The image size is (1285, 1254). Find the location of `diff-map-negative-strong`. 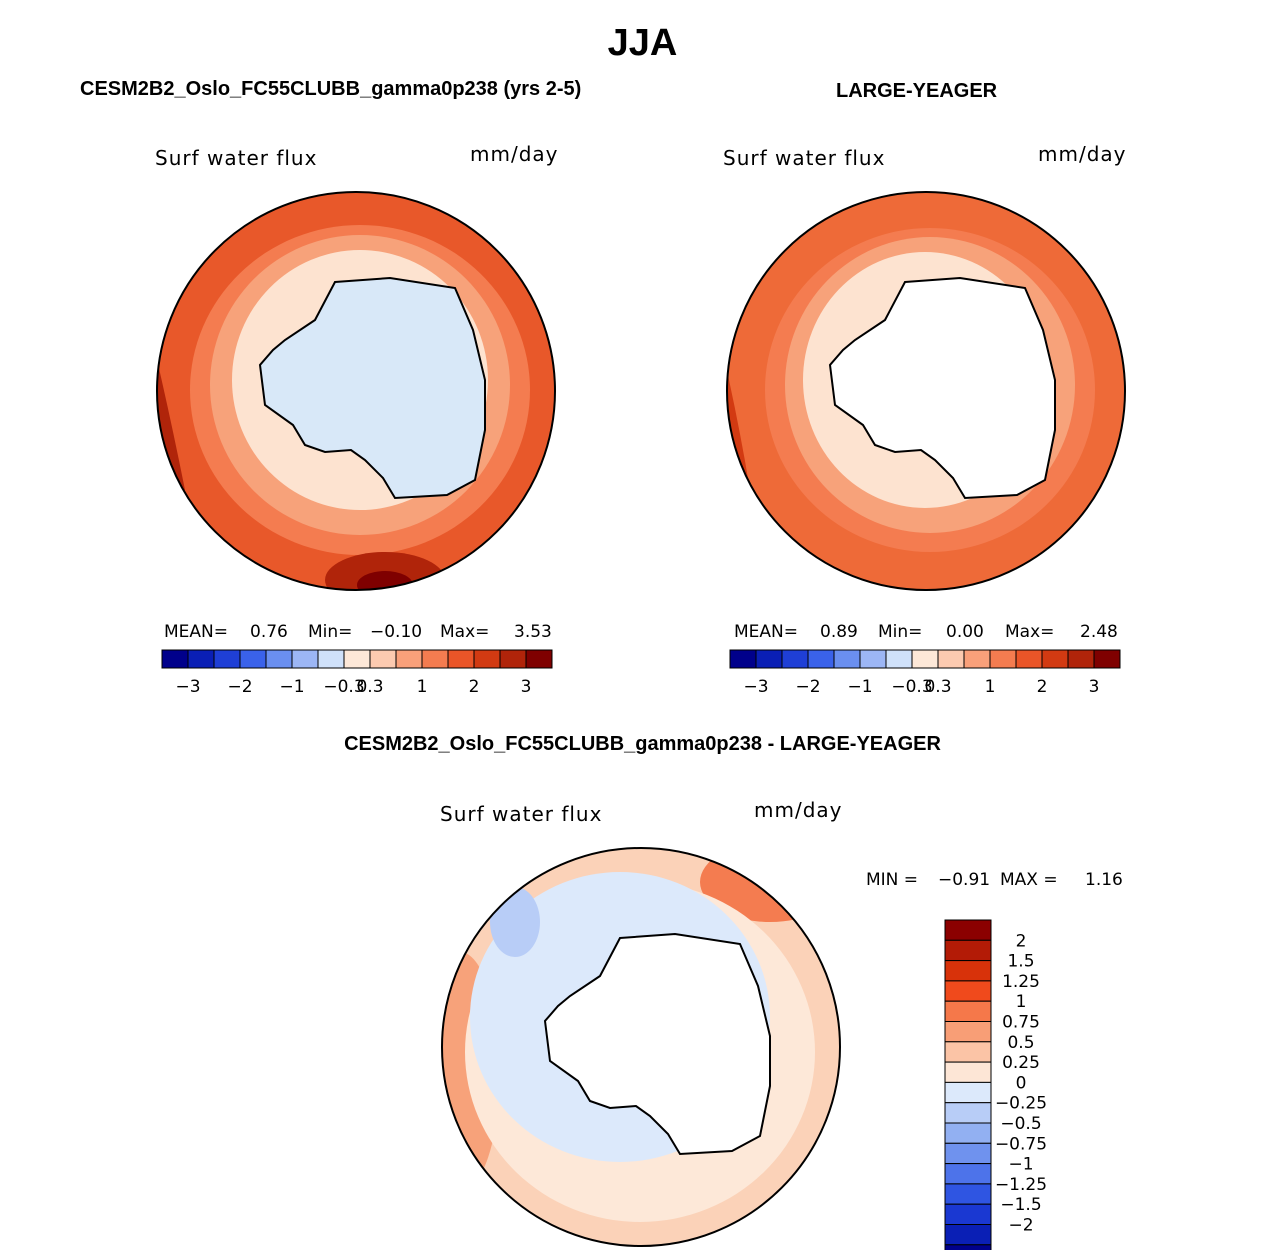

diff-map-negative-strong is located at coordinates (515, 922).